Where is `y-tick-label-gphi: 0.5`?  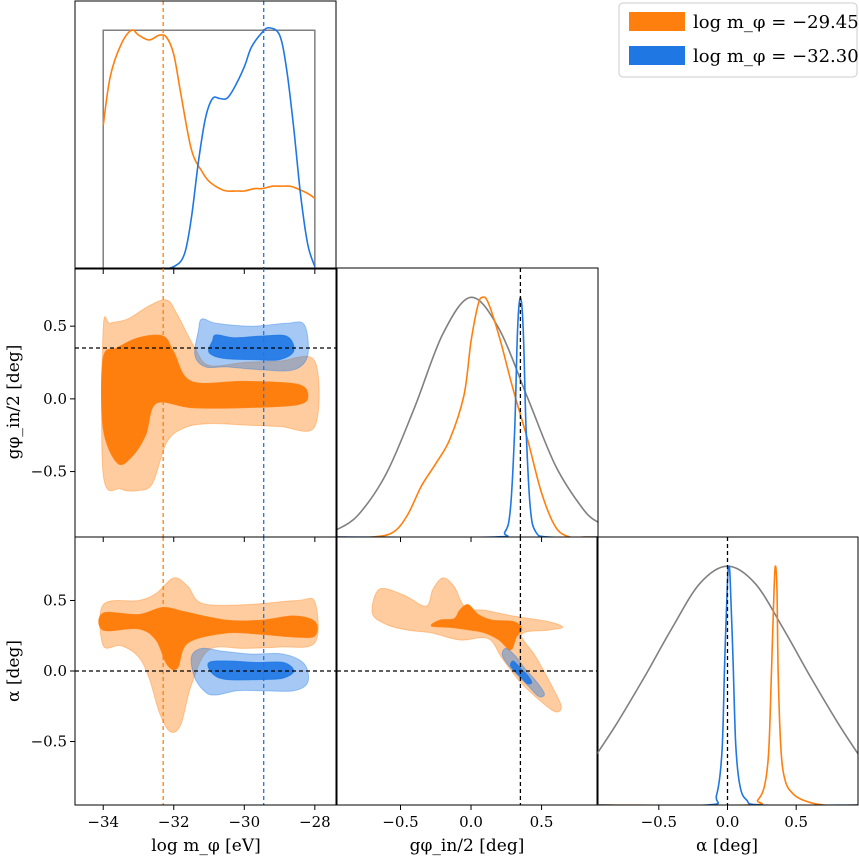 y-tick-label-gphi: 0.5 is located at coordinates (55, 326).